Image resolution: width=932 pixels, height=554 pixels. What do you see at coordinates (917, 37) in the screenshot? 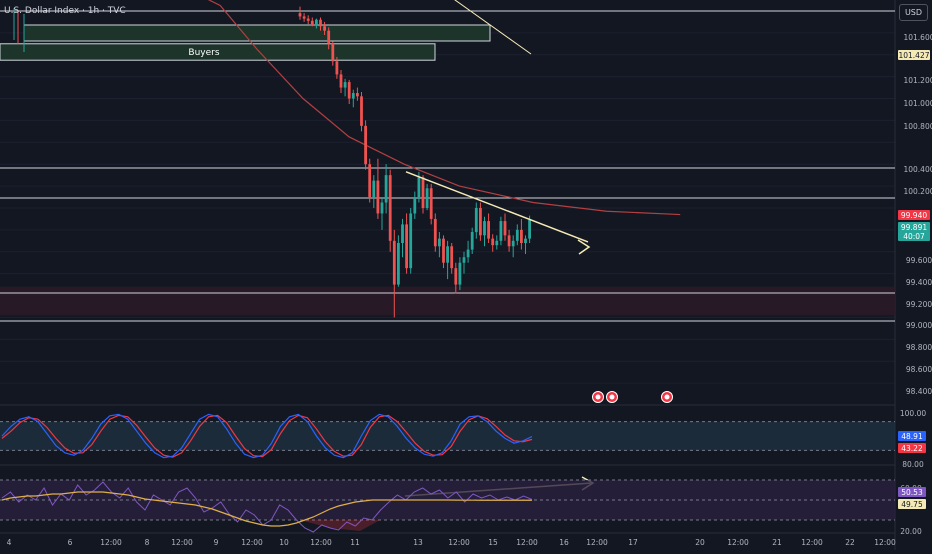
I see `price-tick-label: 101.600` at bounding box center [917, 37].